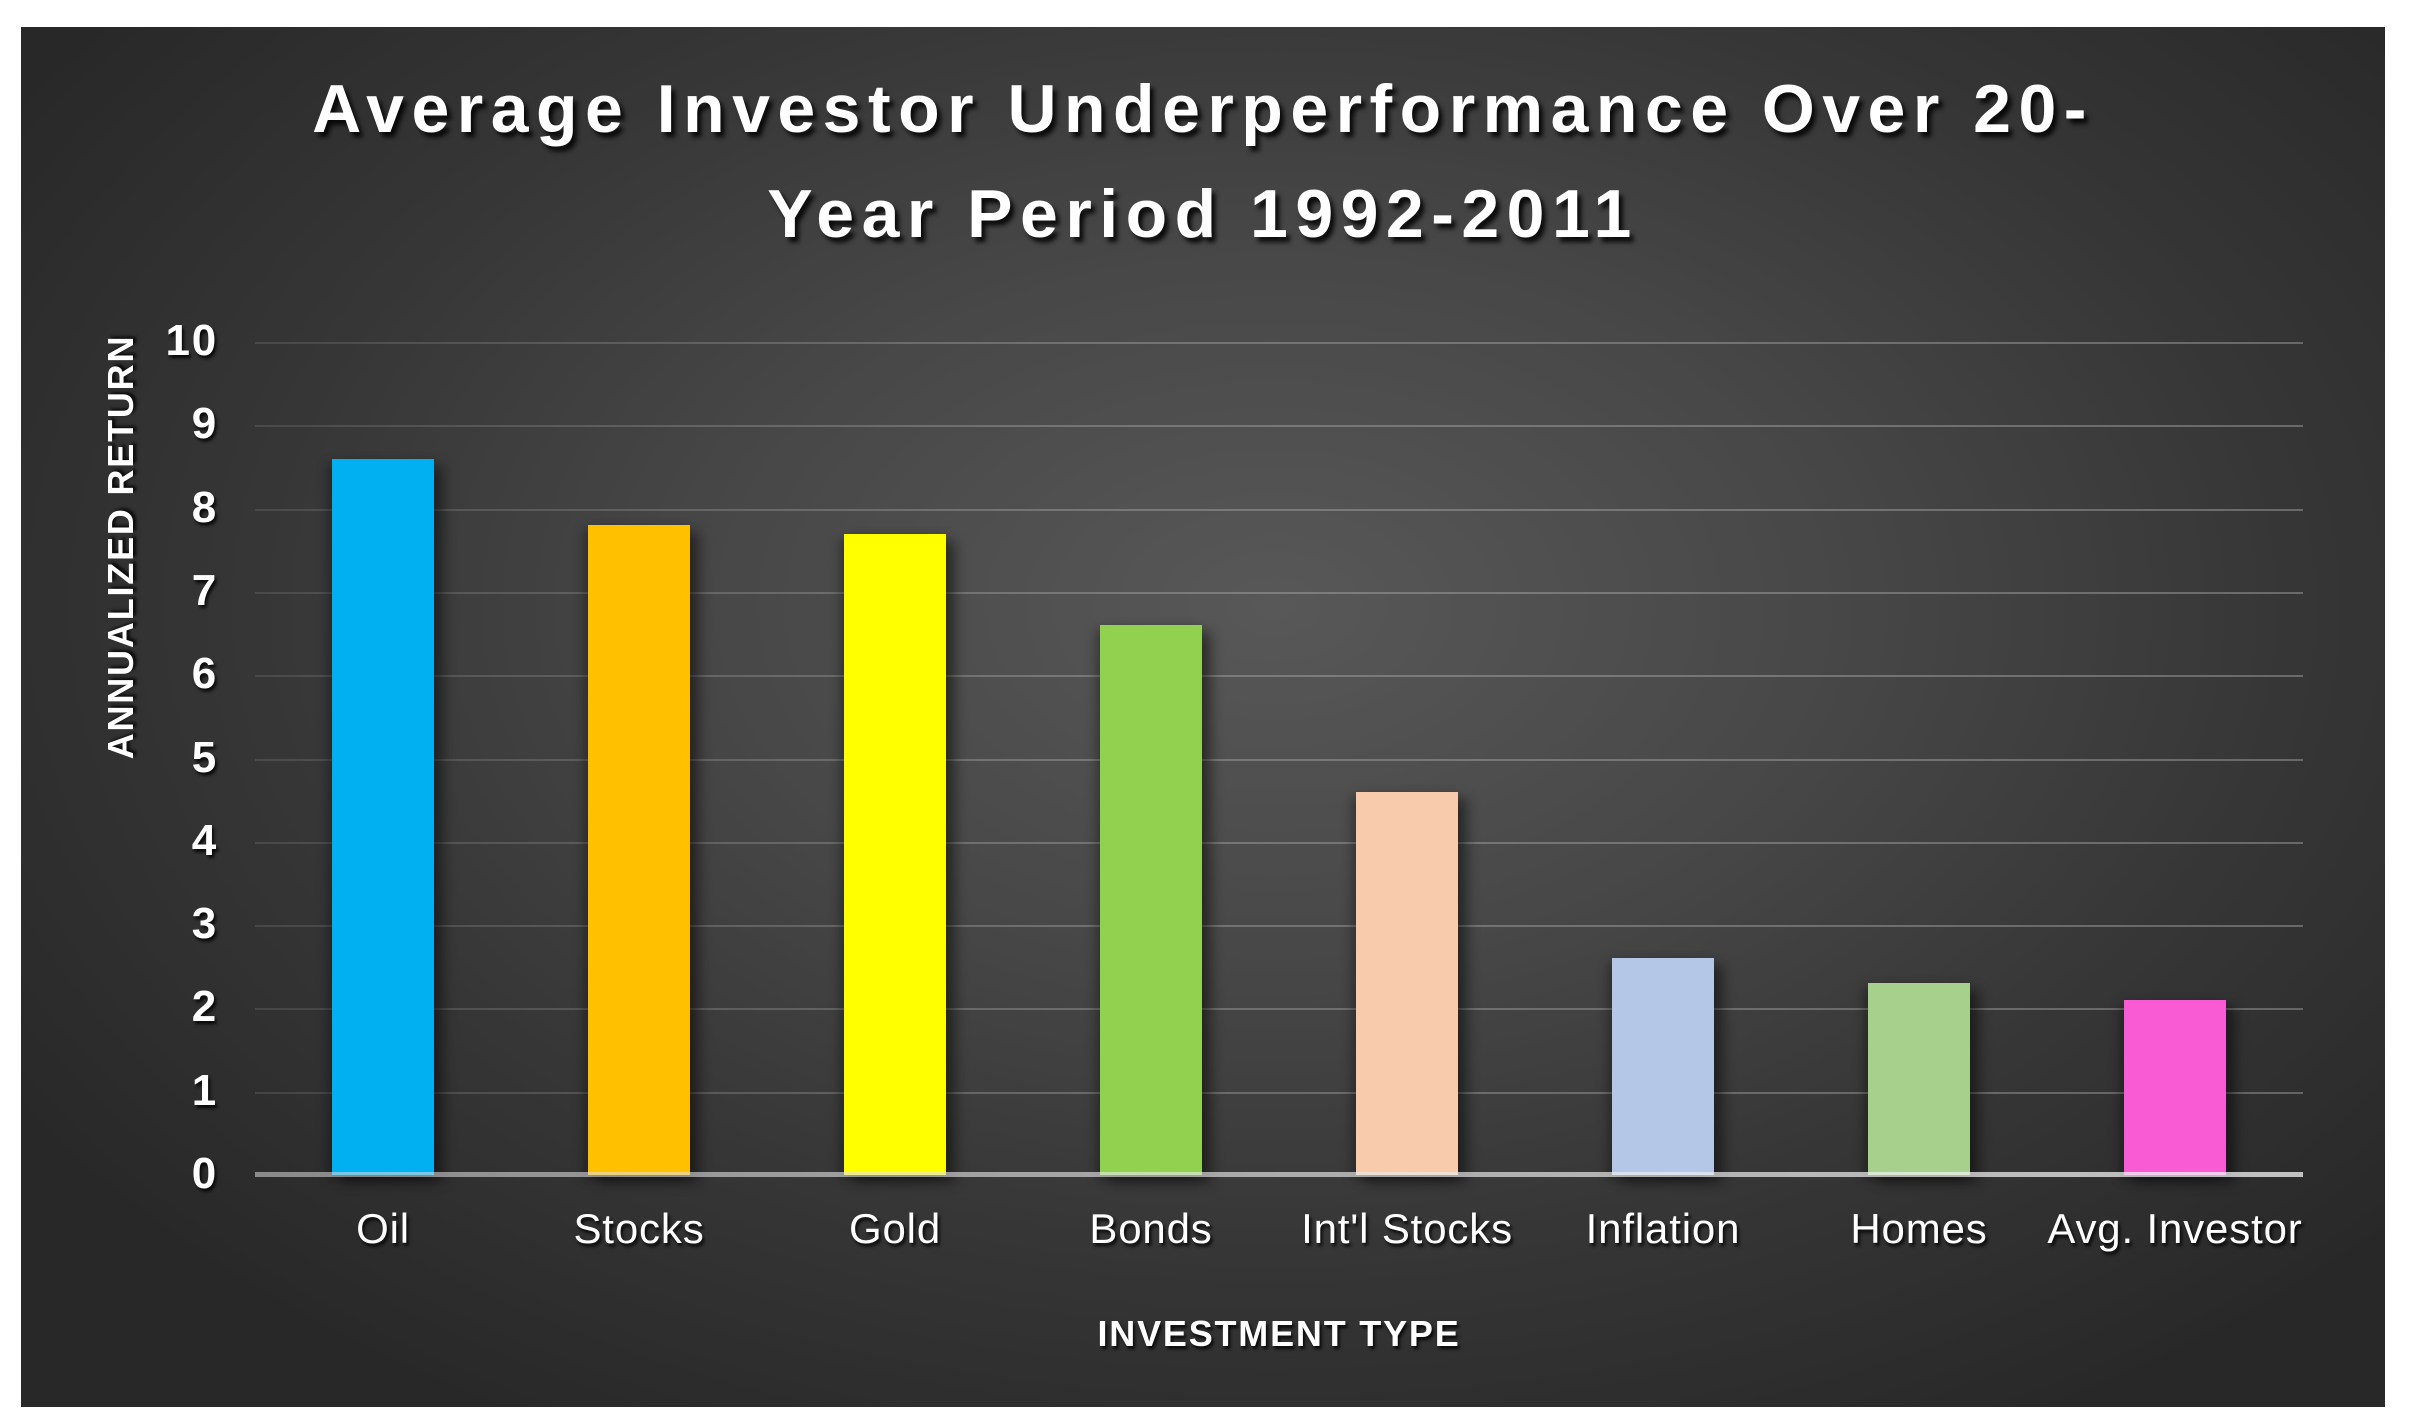  Describe the element at coordinates (204, 840) in the screenshot. I see `y-tick-label: 4` at that location.